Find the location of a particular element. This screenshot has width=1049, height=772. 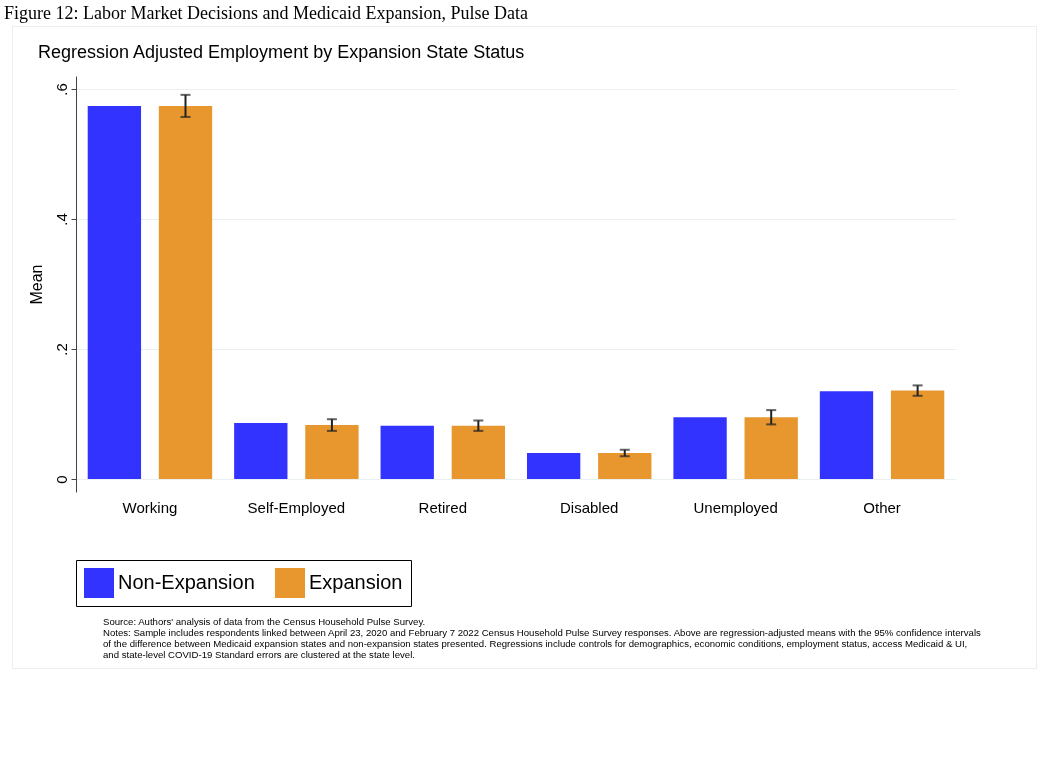

legend-label: Non-Expansion is located at coordinates (186, 582).